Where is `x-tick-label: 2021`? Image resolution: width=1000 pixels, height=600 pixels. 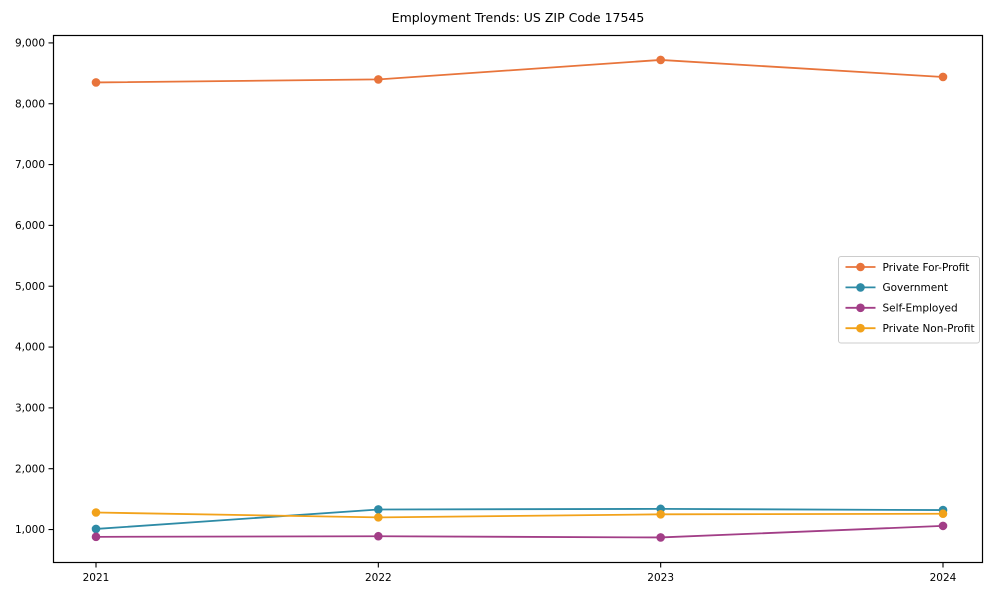
x-tick-label: 2021 is located at coordinates (96, 578).